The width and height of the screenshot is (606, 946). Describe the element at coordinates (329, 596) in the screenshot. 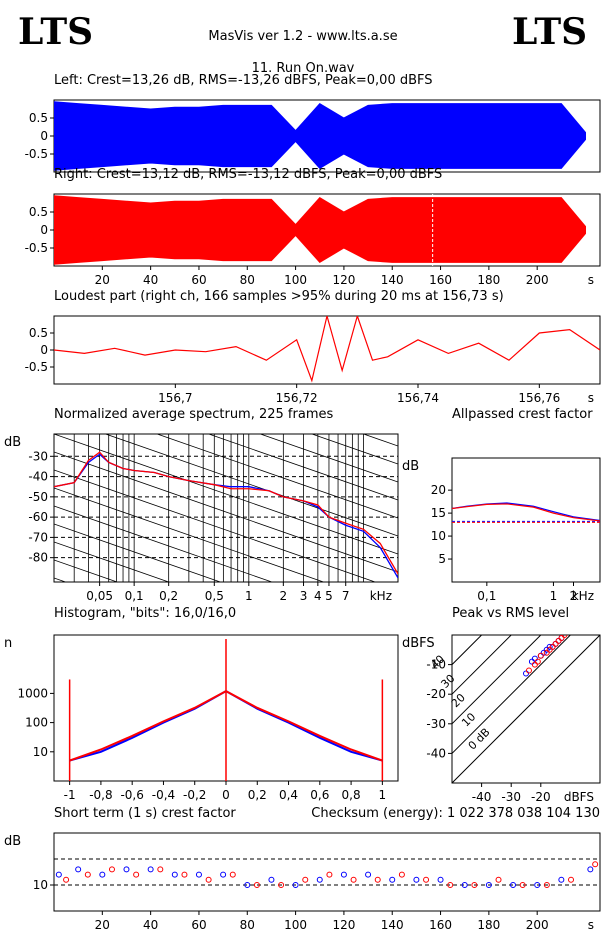

I see `spectrum-xtick-label: 5` at that location.